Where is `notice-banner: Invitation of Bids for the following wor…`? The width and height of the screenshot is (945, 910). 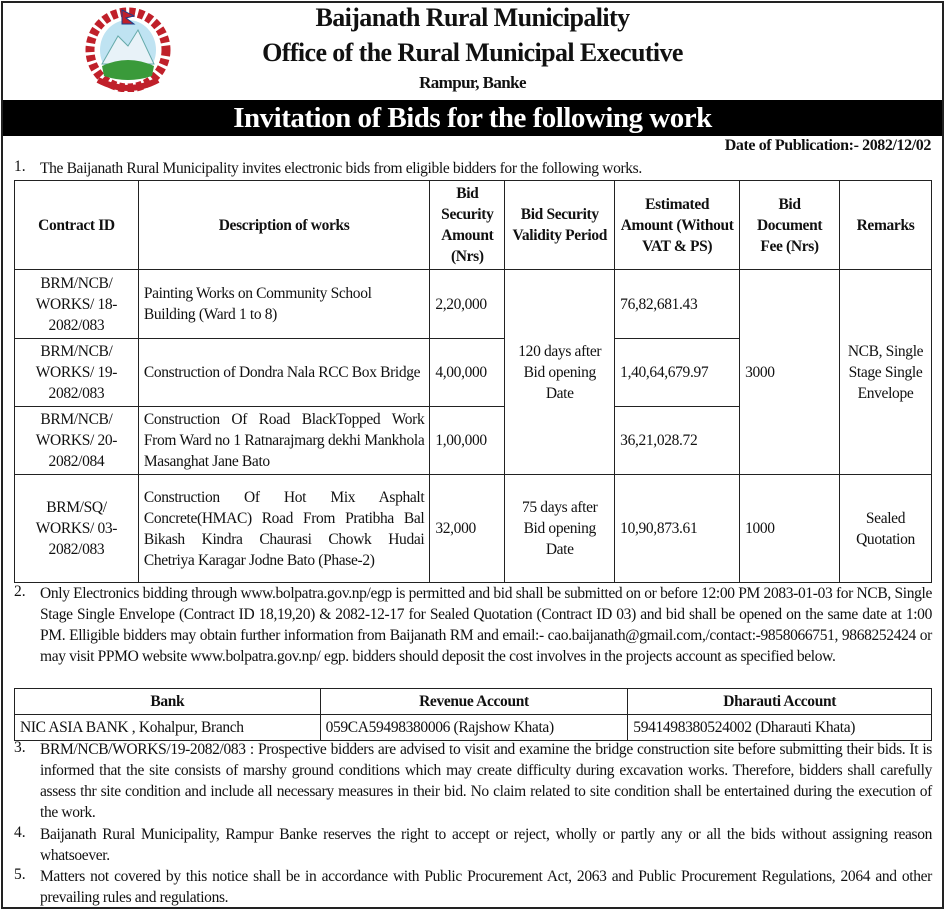
notice-banner: Invitation of Bids for the following wor… is located at coordinates (472, 118).